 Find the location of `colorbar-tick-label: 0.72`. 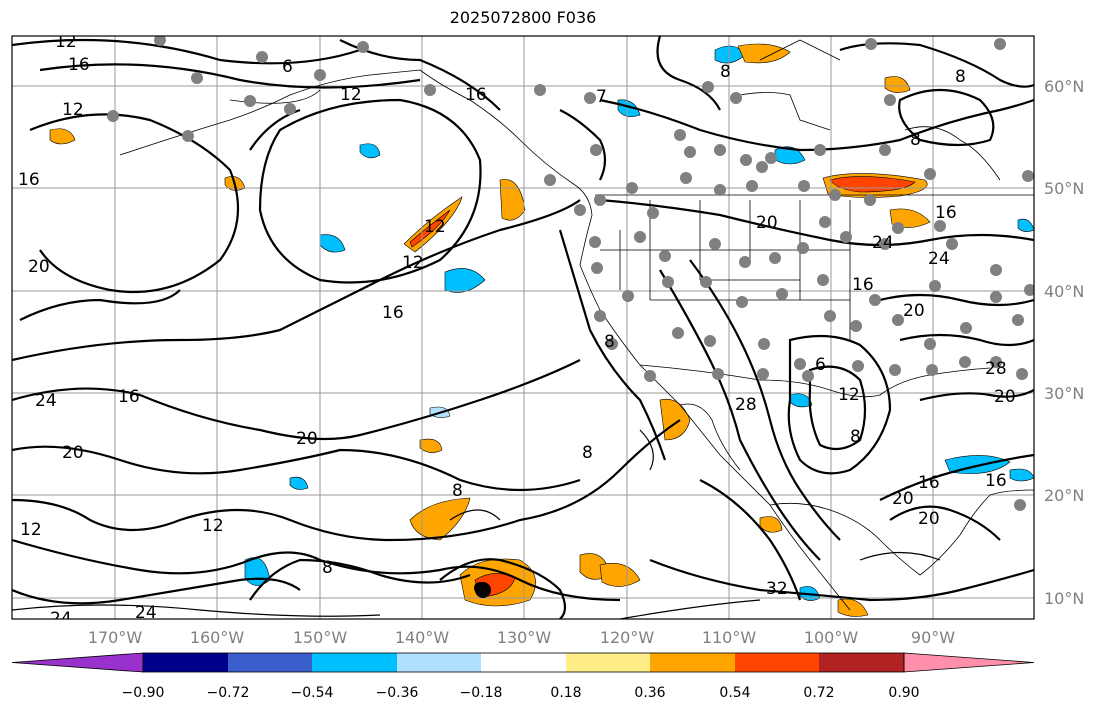

colorbar-tick-label: 0.72 is located at coordinates (818, 693).